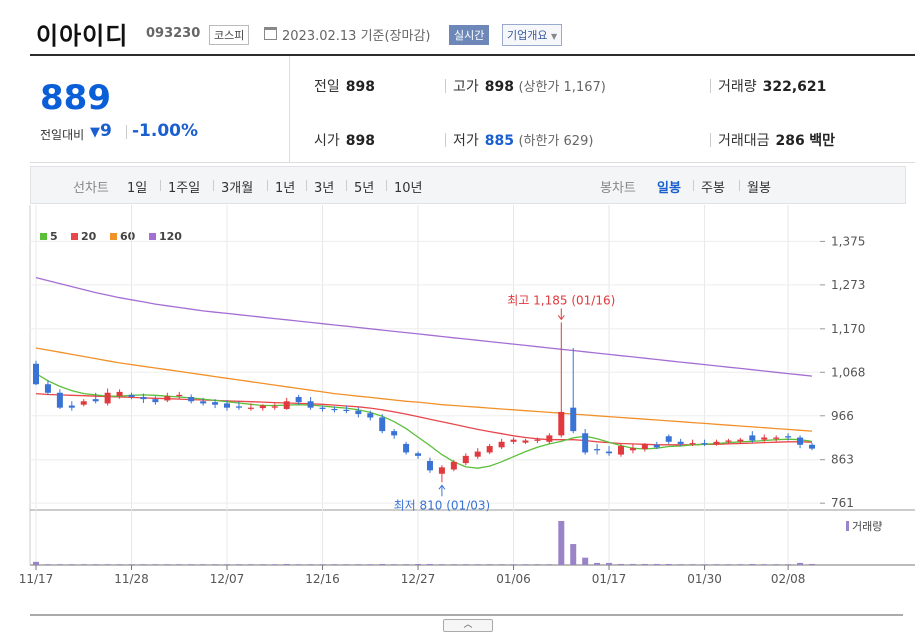 Image resolution: width=915 pixels, height=644 pixels. What do you see at coordinates (759, 188) in the screenshot?
I see `candle-monthly: 월봉` at bounding box center [759, 188].